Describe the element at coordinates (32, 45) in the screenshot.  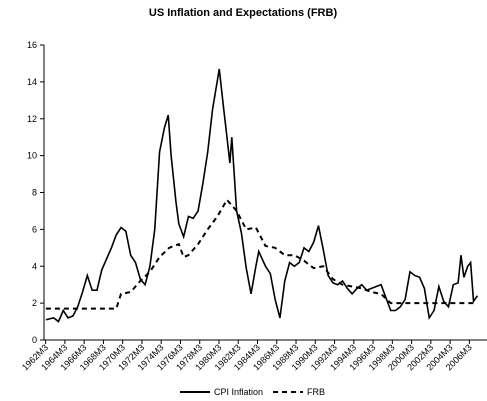
I see `y-tick-label: 16` at that location.